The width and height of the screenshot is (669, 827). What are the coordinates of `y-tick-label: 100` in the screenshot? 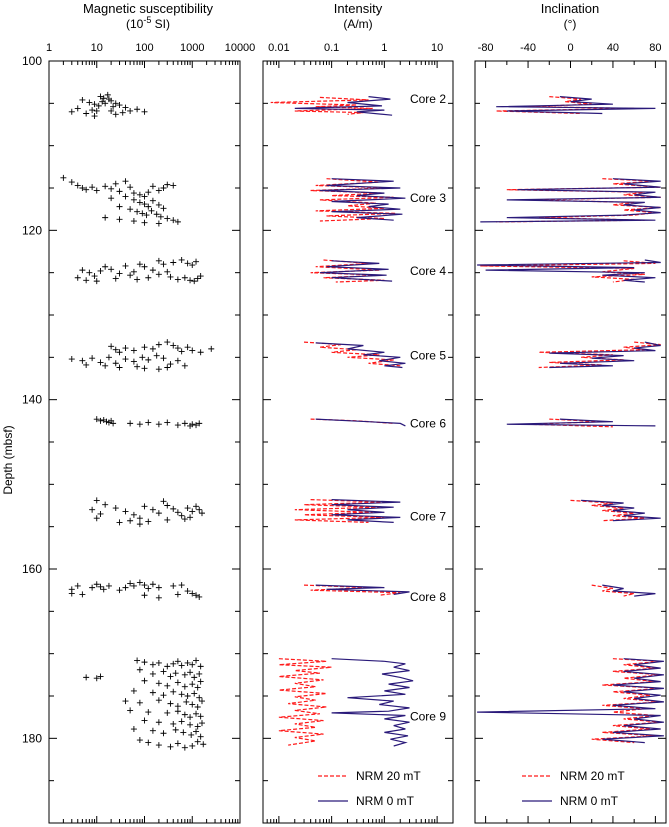 It's located at (32, 61).